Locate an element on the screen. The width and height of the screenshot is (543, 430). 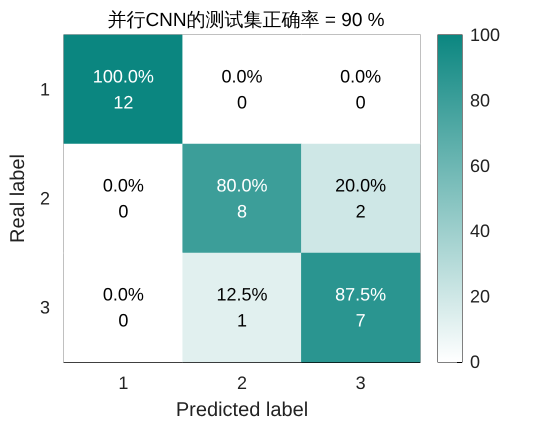
y-tick-label: 3 is located at coordinates (45, 308).